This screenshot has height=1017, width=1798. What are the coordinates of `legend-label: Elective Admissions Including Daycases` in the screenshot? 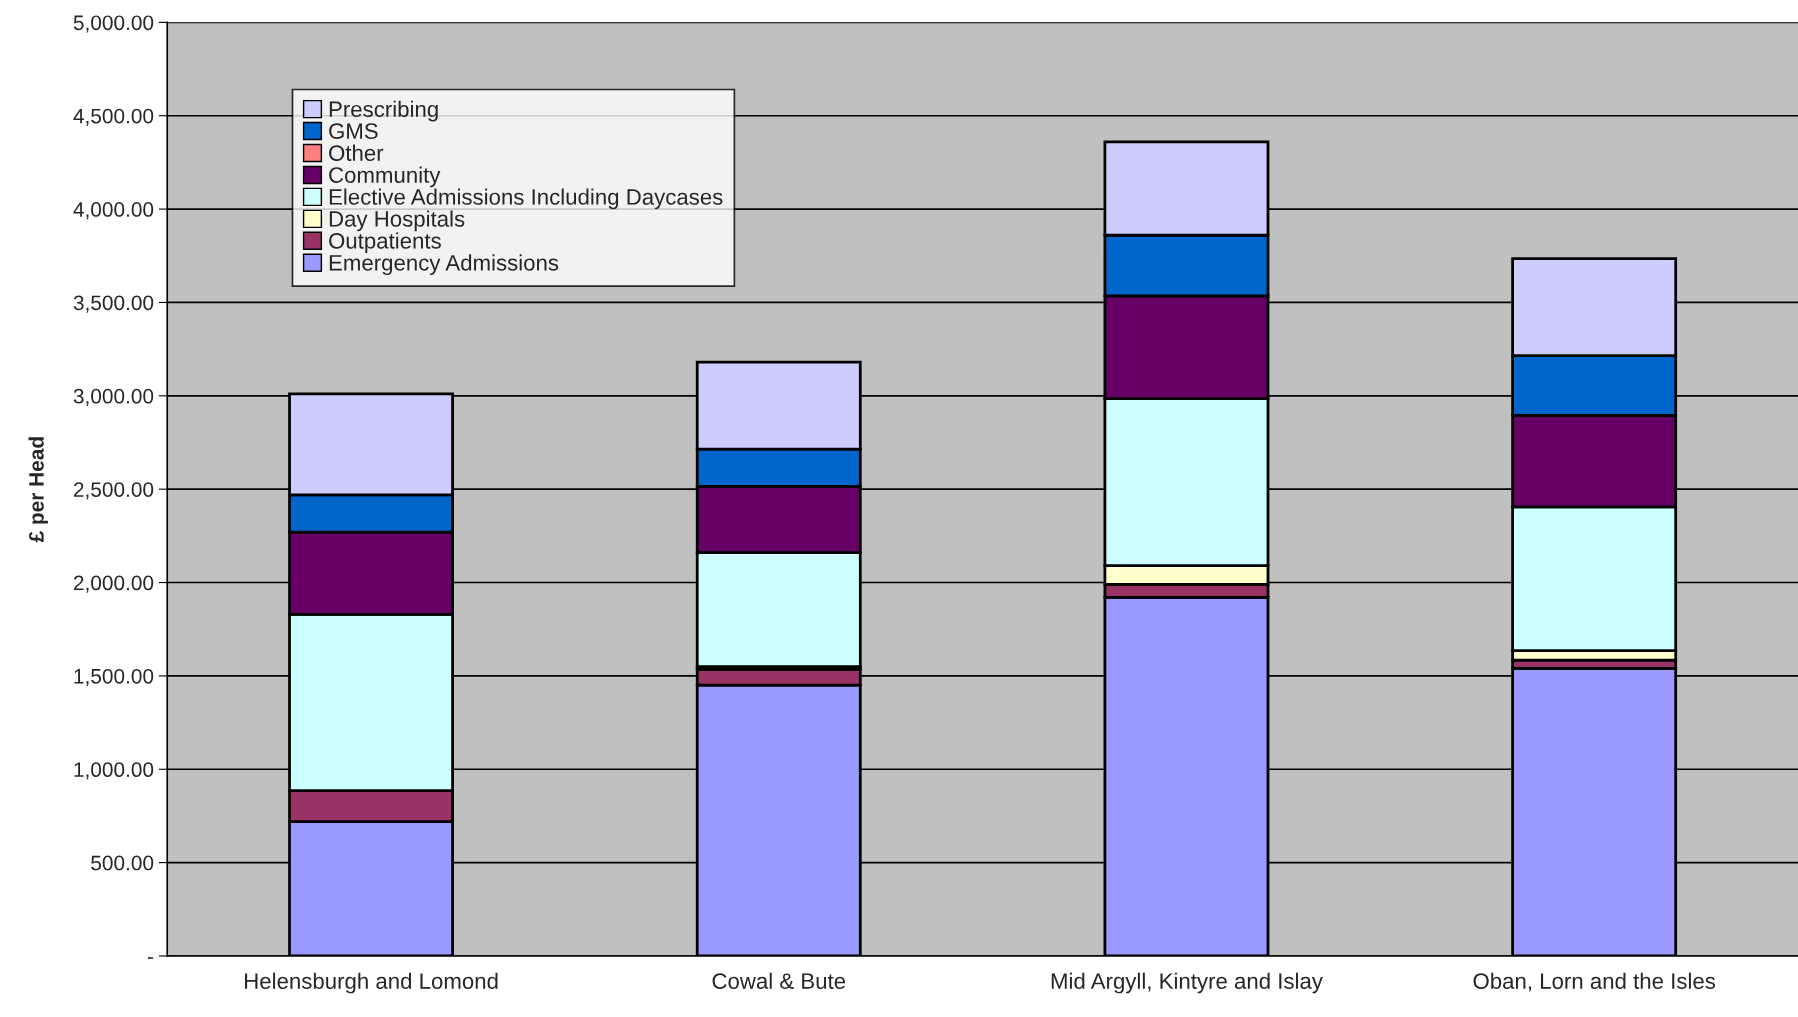 It's located at (526, 199).